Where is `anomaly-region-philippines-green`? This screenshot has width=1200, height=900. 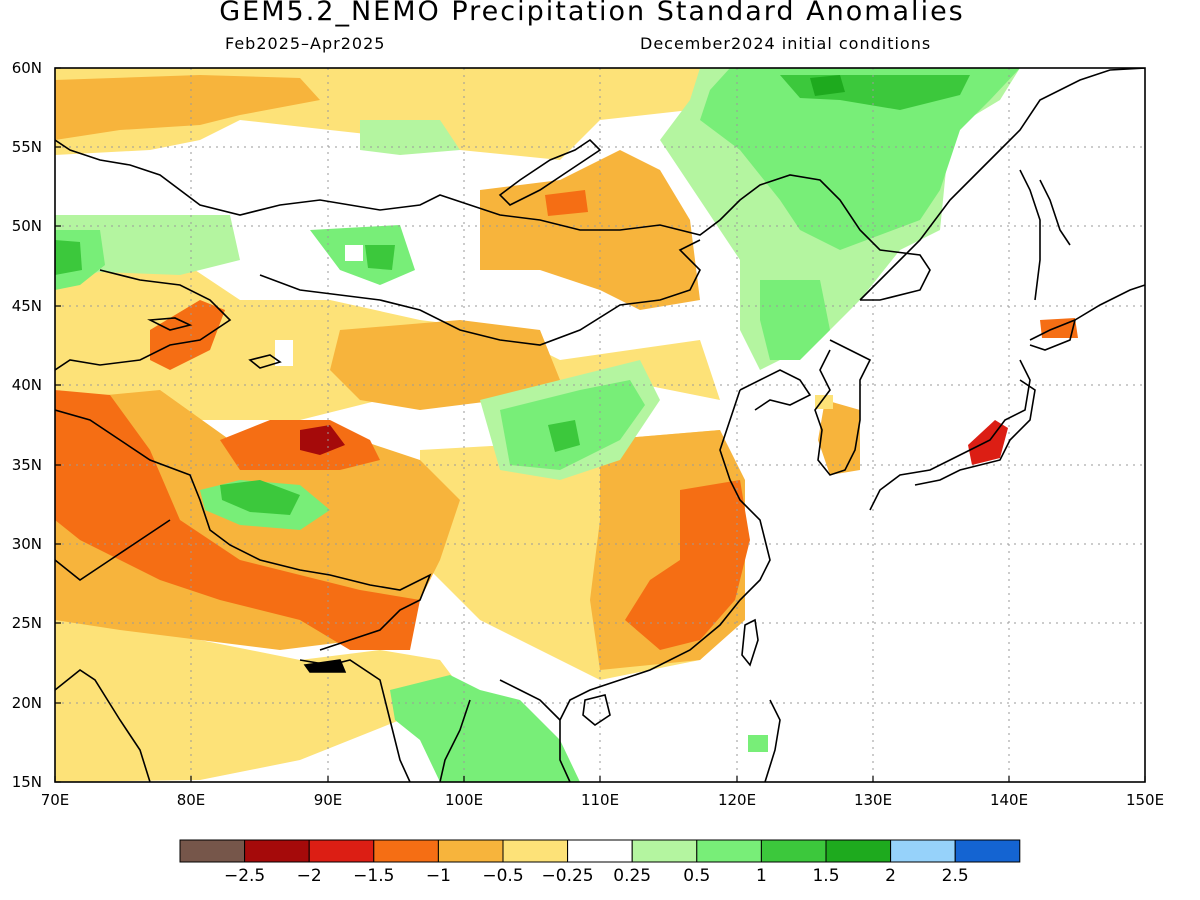 anomaly-region-philippines-green is located at coordinates (758, 743).